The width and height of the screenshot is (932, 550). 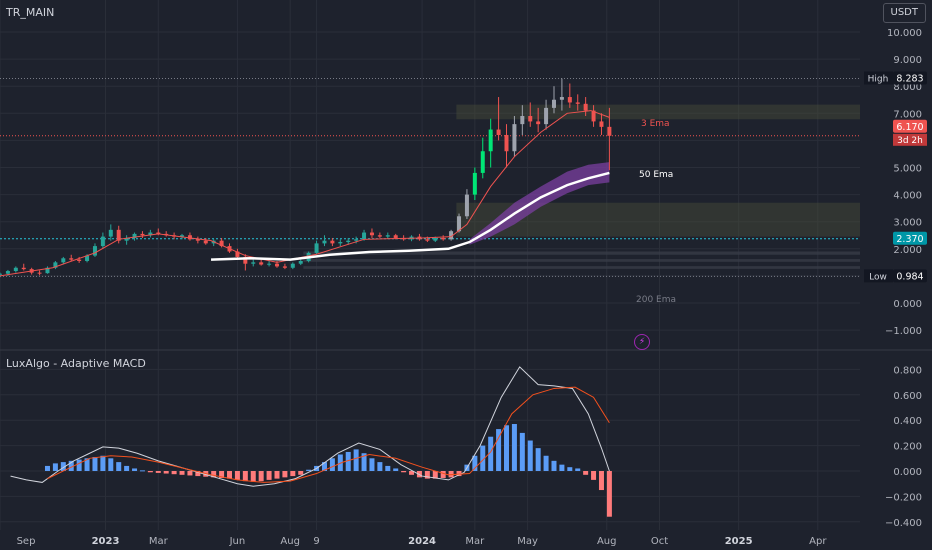 I want to click on symbol-title: TR_MAIN, so click(x=30, y=12).